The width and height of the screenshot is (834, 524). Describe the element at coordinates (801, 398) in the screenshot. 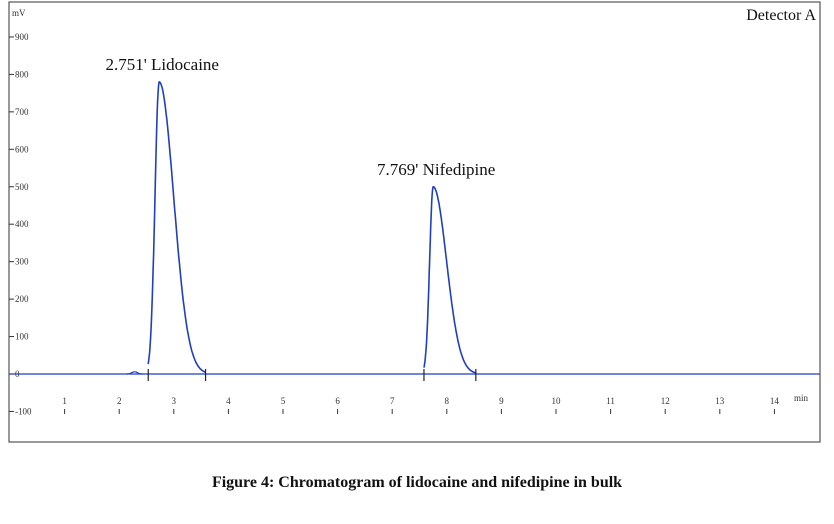

I see `x-axis-unit-label: min` at that location.